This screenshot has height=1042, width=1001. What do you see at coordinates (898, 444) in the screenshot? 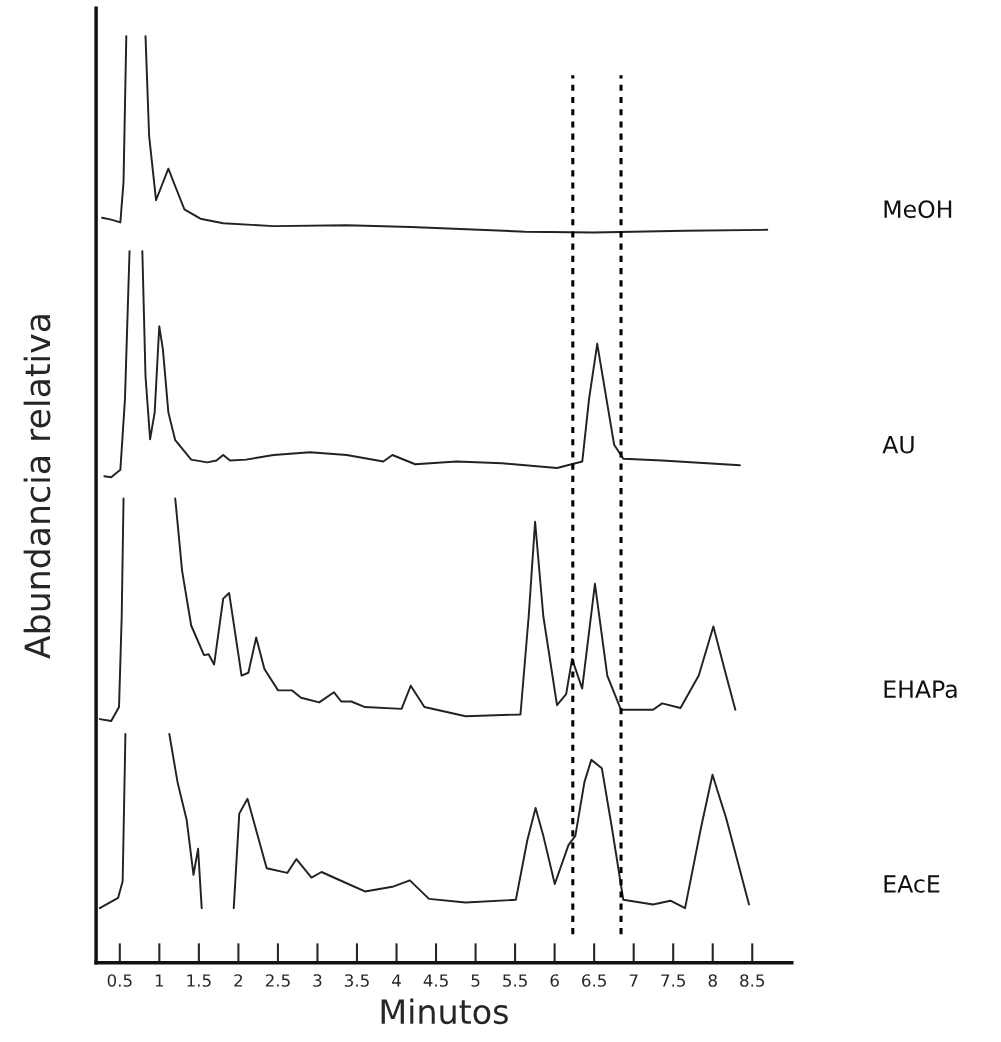
I see `text: AU` at bounding box center [898, 444].